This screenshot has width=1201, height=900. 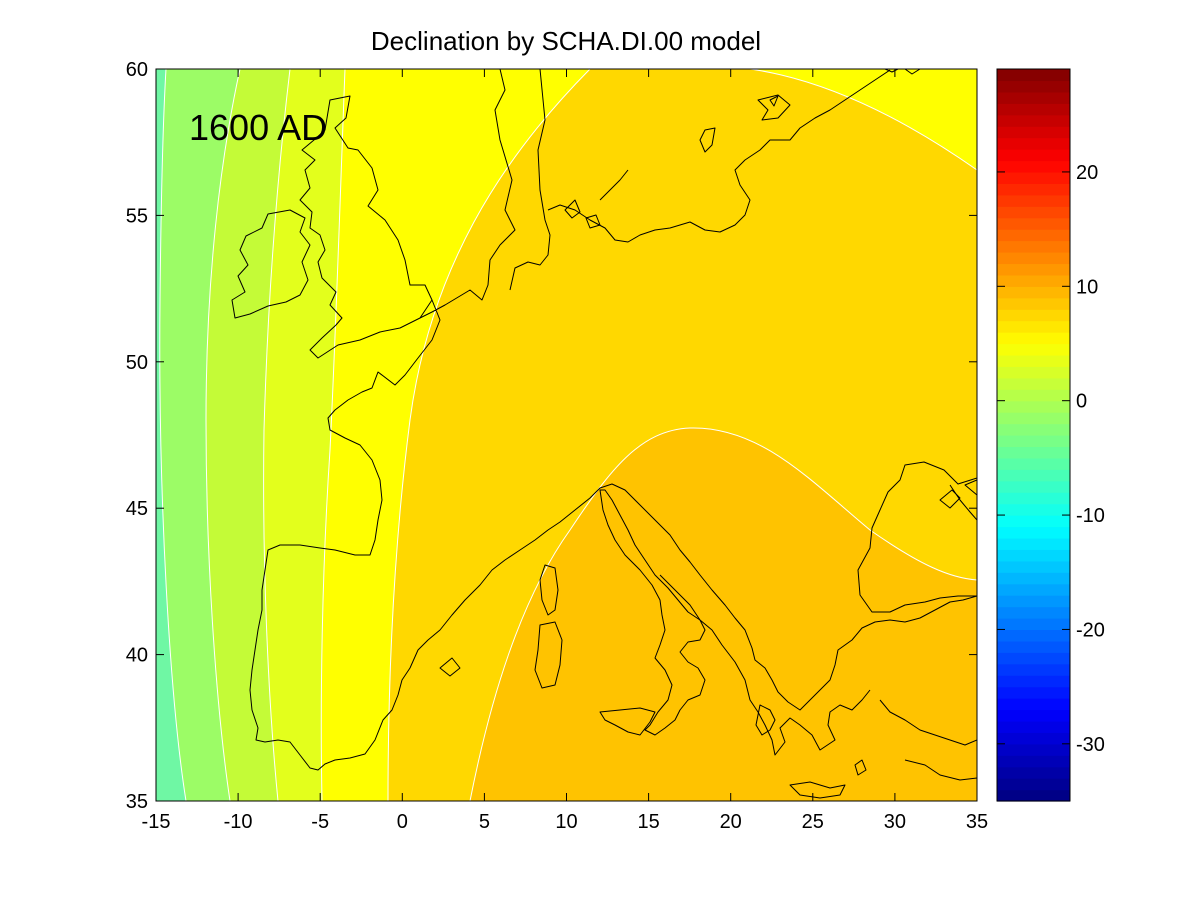 What do you see at coordinates (652, 612) in the screenshot?
I see `coastline-italy` at bounding box center [652, 612].